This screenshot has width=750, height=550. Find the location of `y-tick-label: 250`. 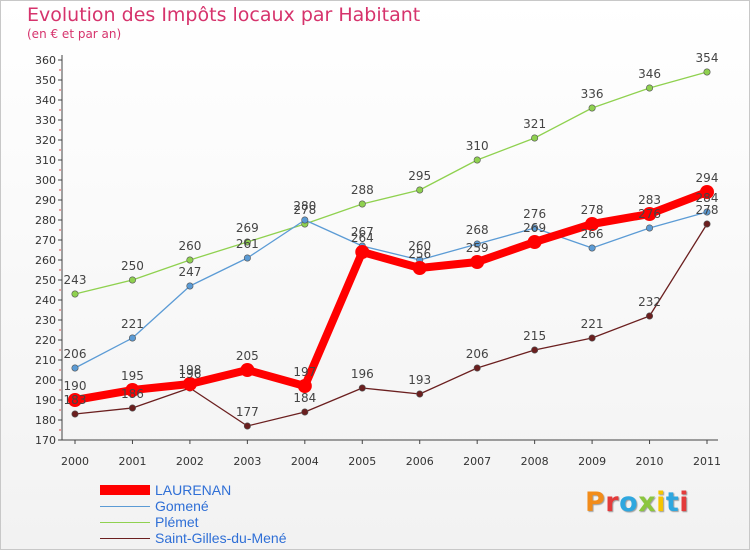

y-tick-label: 250 is located at coordinates (45, 280).